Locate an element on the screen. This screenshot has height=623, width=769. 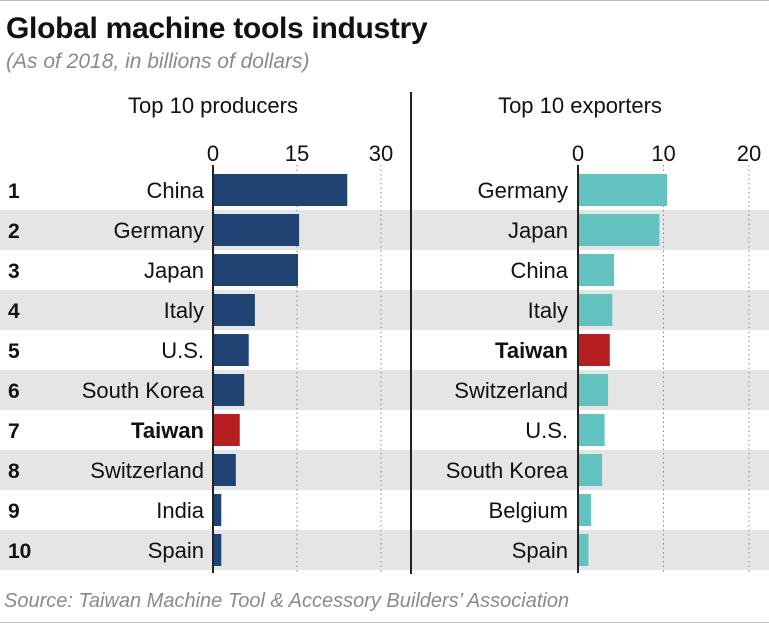
chart-subtitle: (As of 2018, in billions of dollars) is located at coordinates (158, 61).